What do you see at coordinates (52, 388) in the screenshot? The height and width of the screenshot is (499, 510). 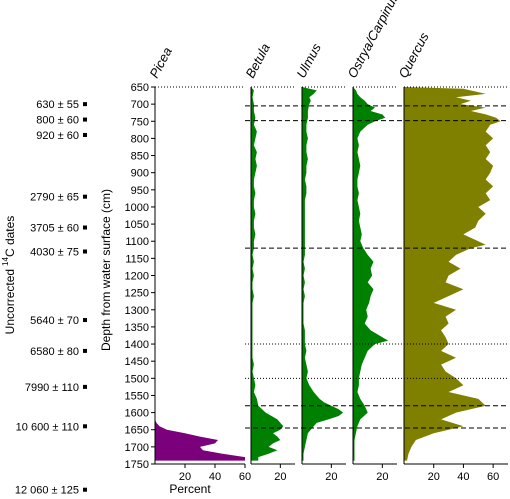 I see `date-label: 7990 ± 110` at bounding box center [52, 388].